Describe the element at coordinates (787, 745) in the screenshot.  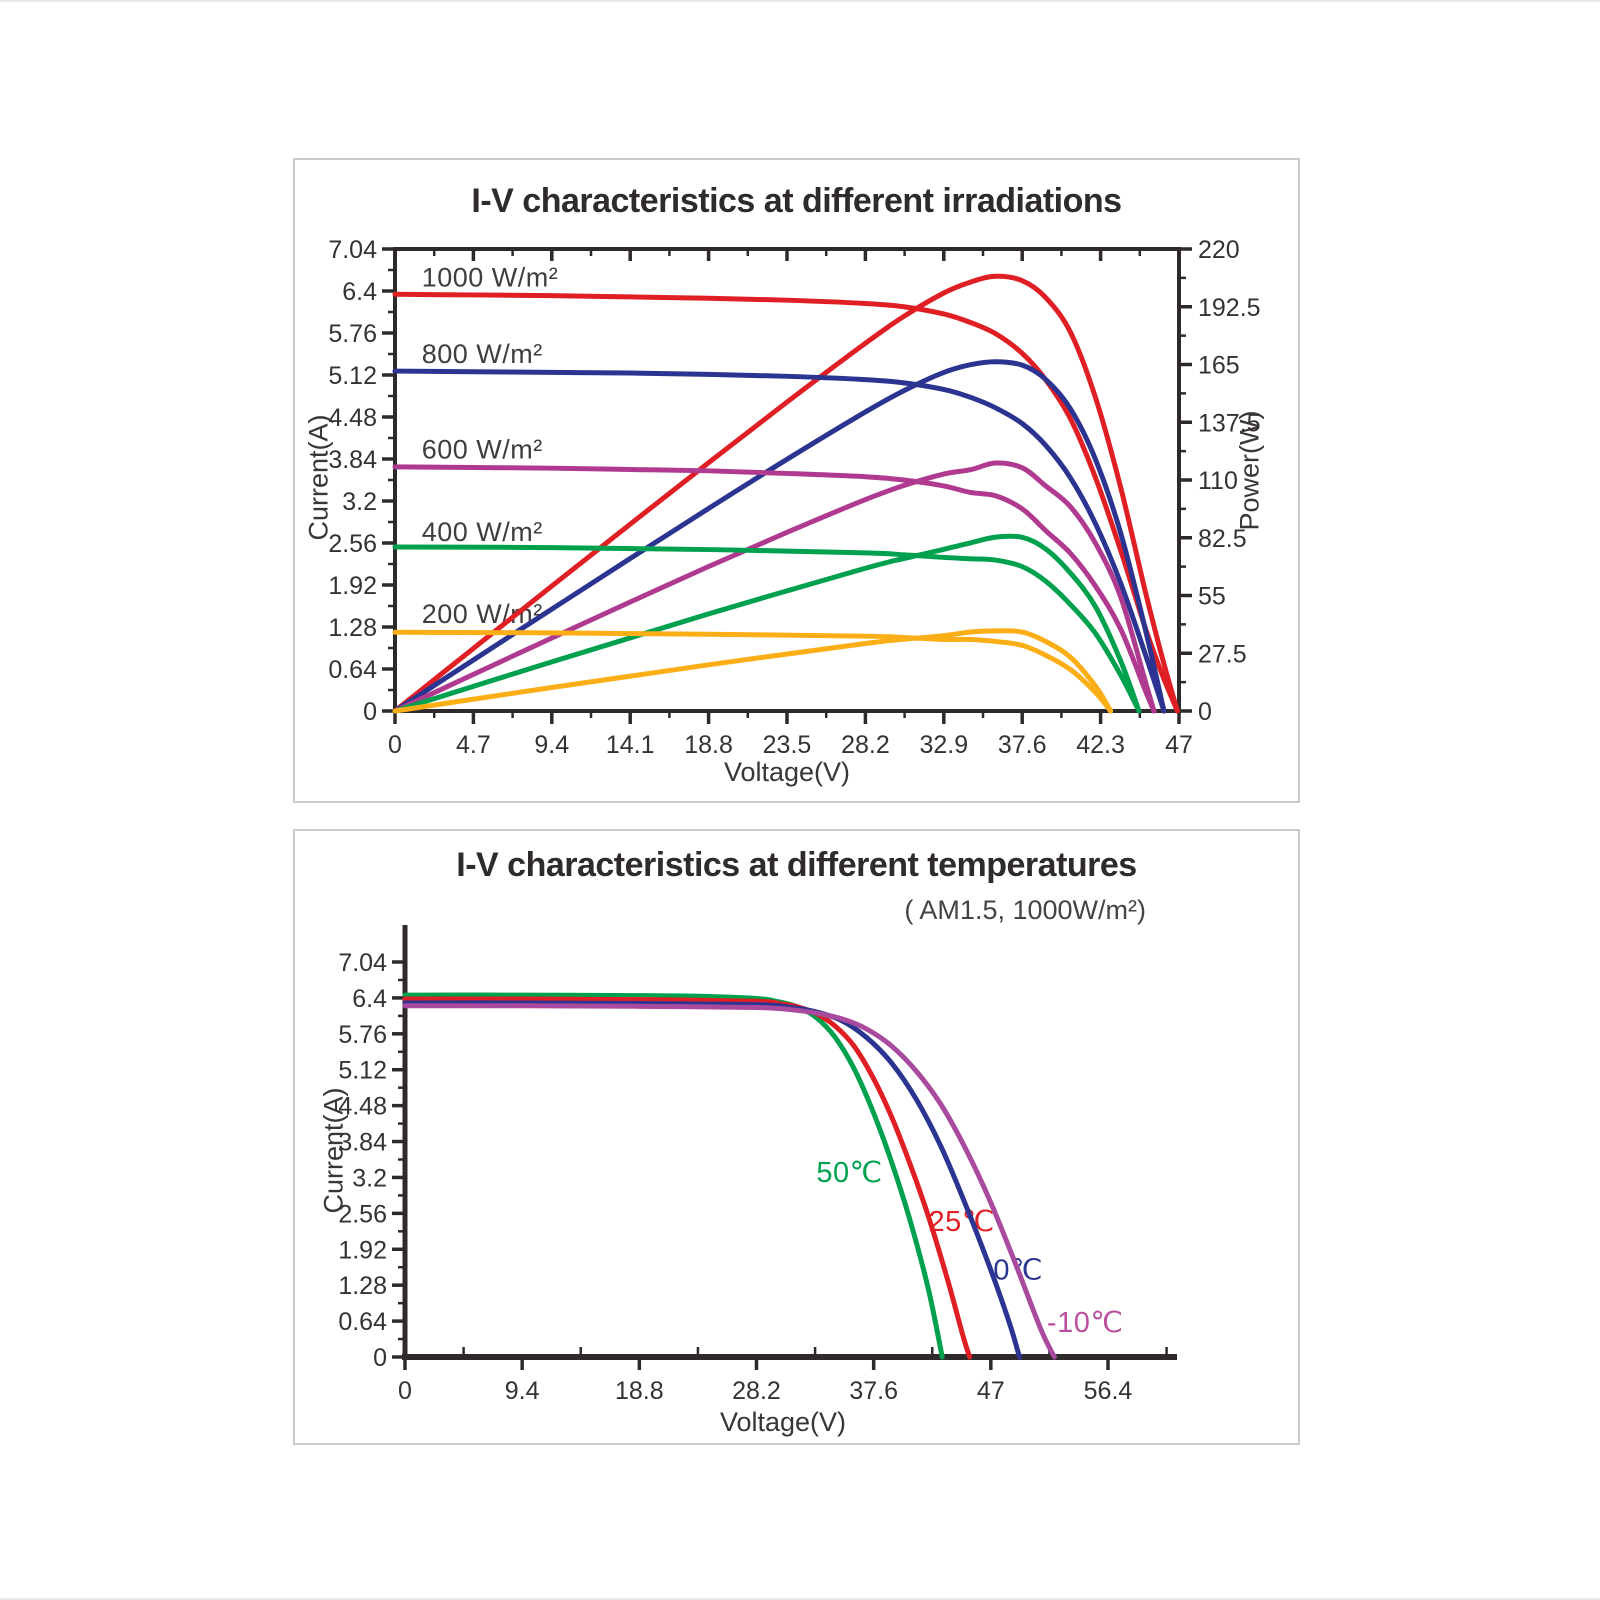
I see `svg-text: 23.5` at that location.